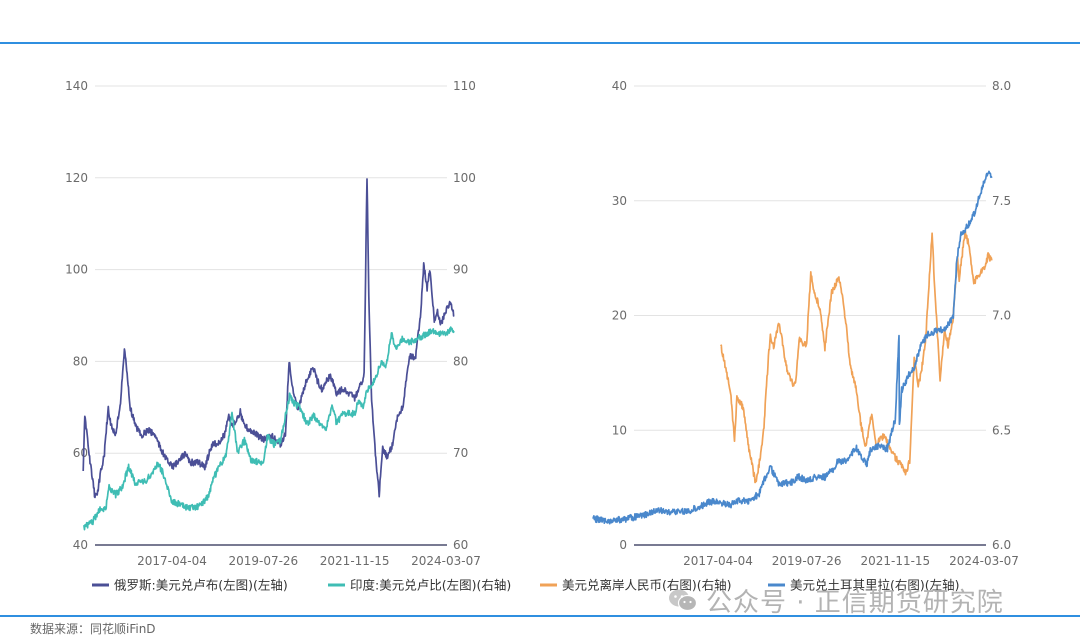 The height and width of the screenshot is (641, 1080). Describe the element at coordinates (460, 270) in the screenshot. I see `y-right-tick-label: 90` at that location.